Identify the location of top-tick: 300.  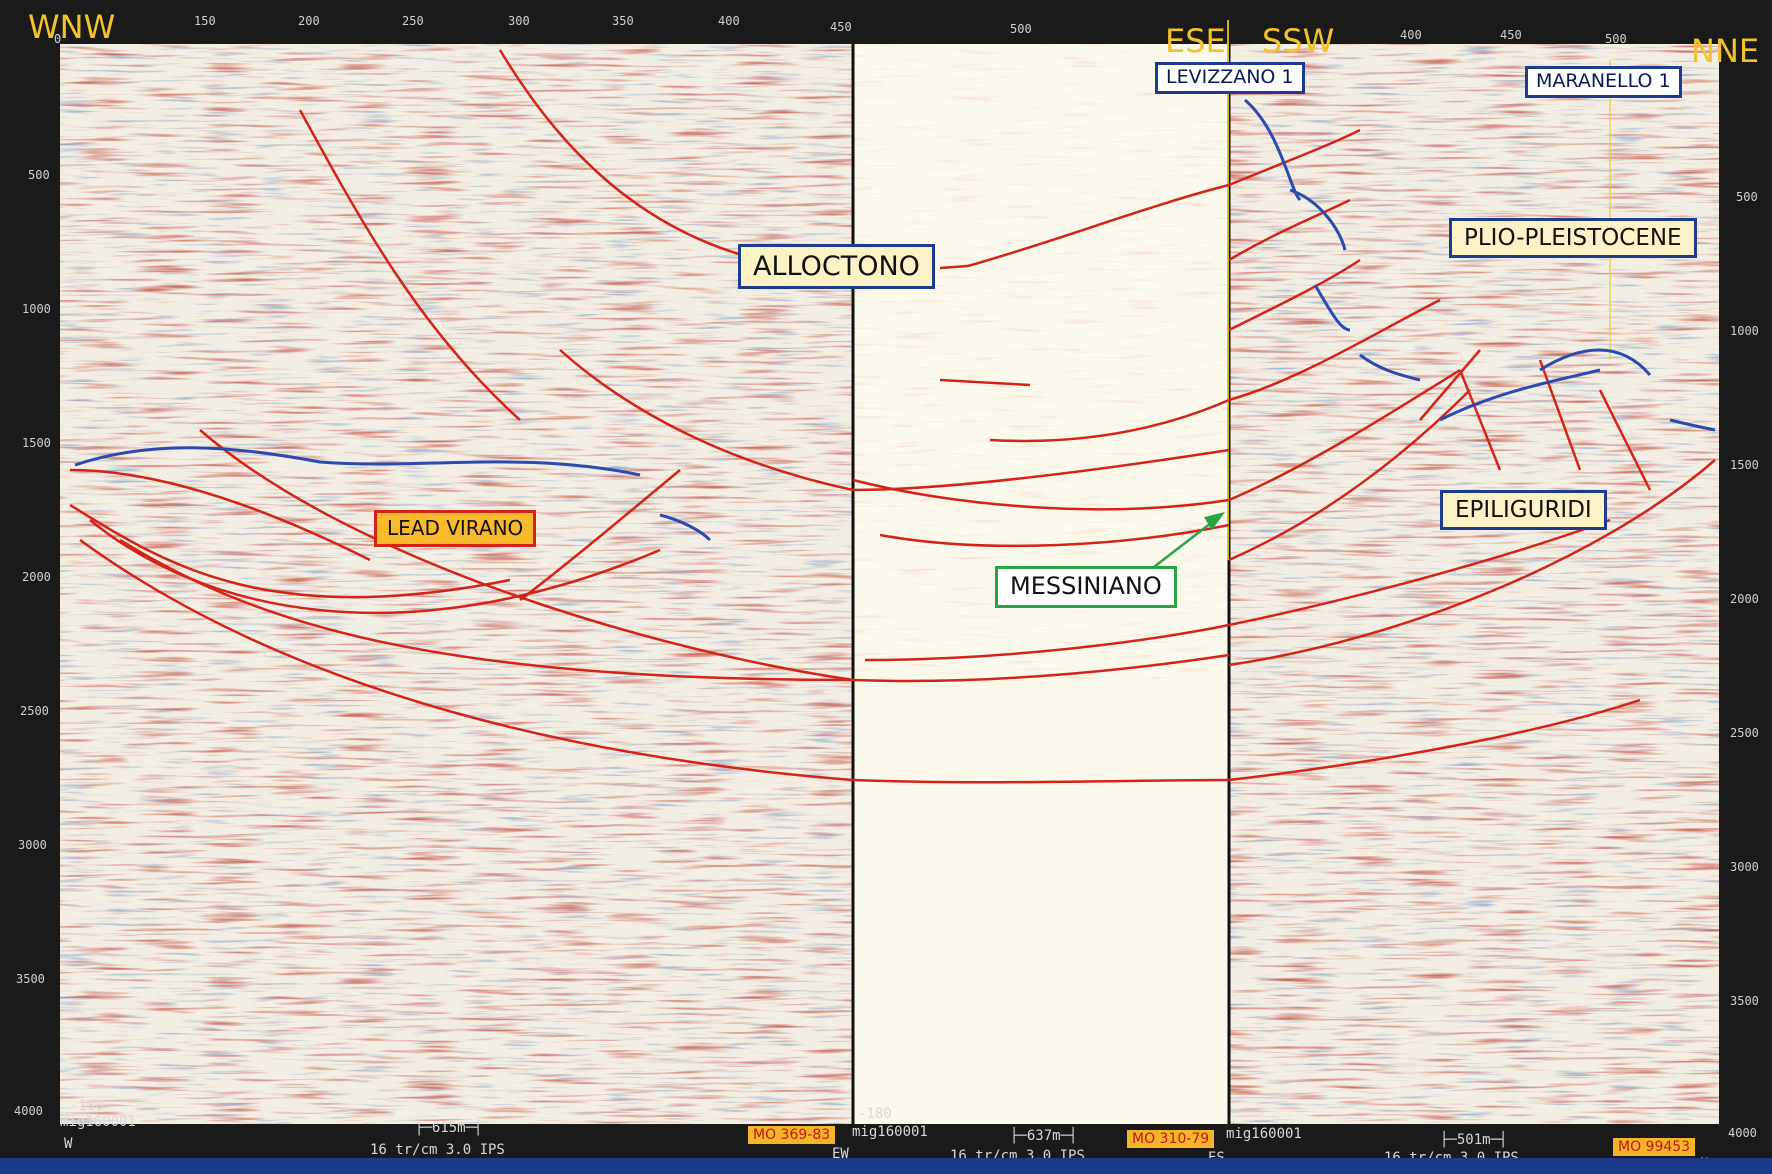
(519, 21).